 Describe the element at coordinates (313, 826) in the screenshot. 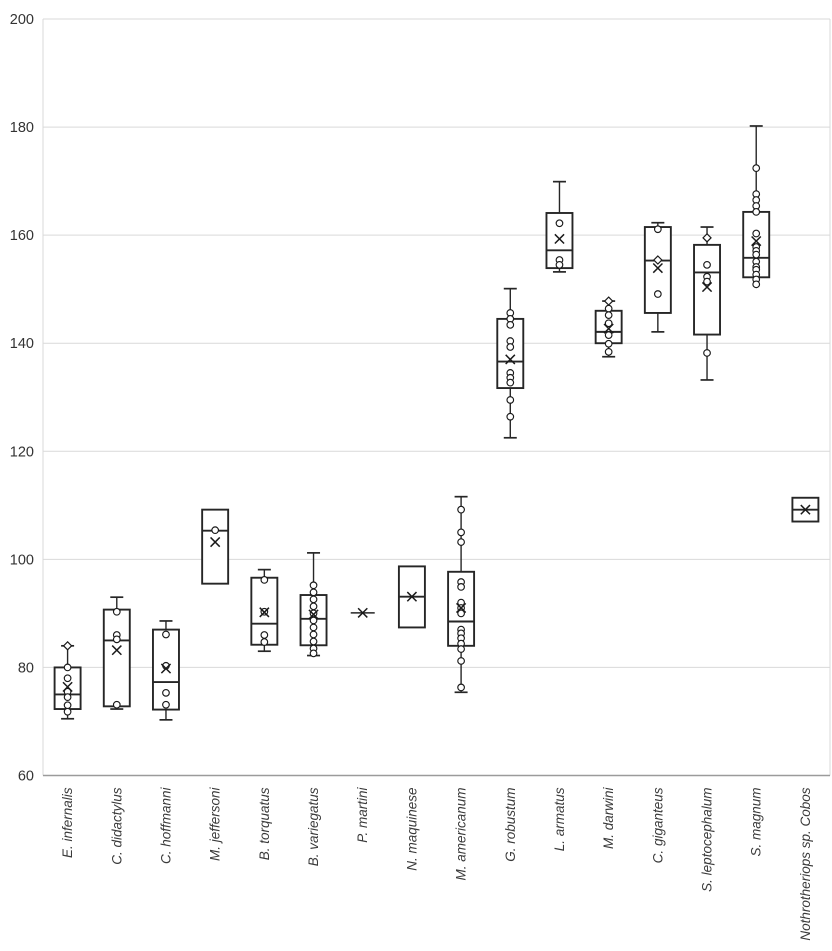

I see `x-category-label-b-variegatus: B. variegatus` at that location.